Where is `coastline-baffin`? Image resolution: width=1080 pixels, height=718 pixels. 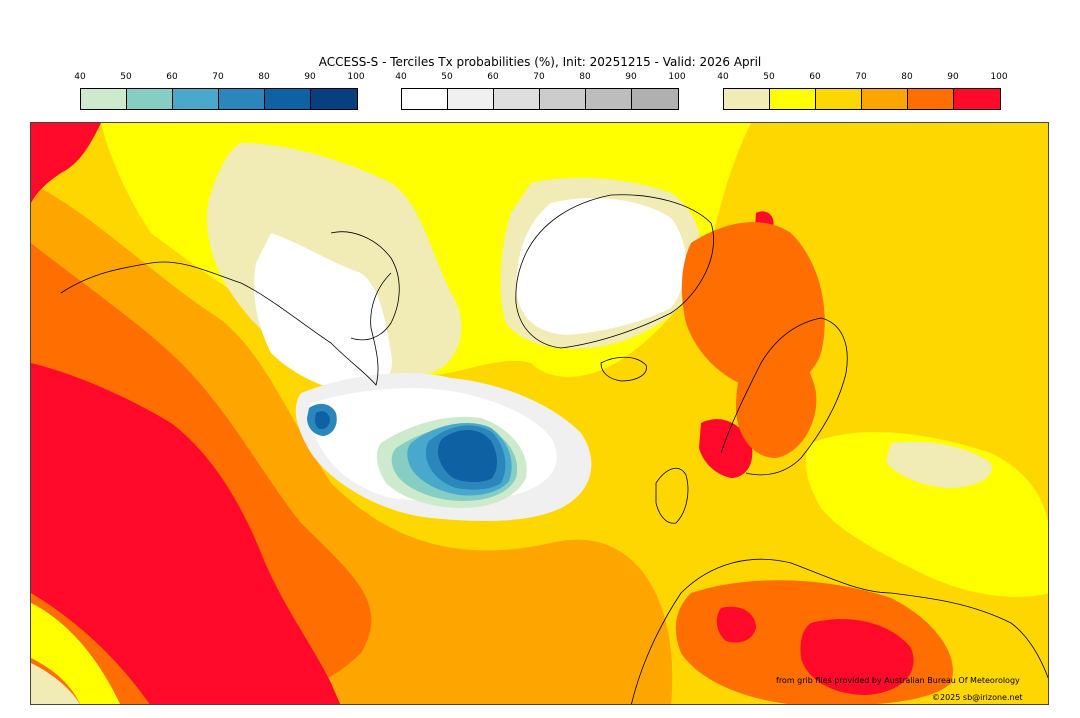
coastline-baffin is located at coordinates (365, 286).